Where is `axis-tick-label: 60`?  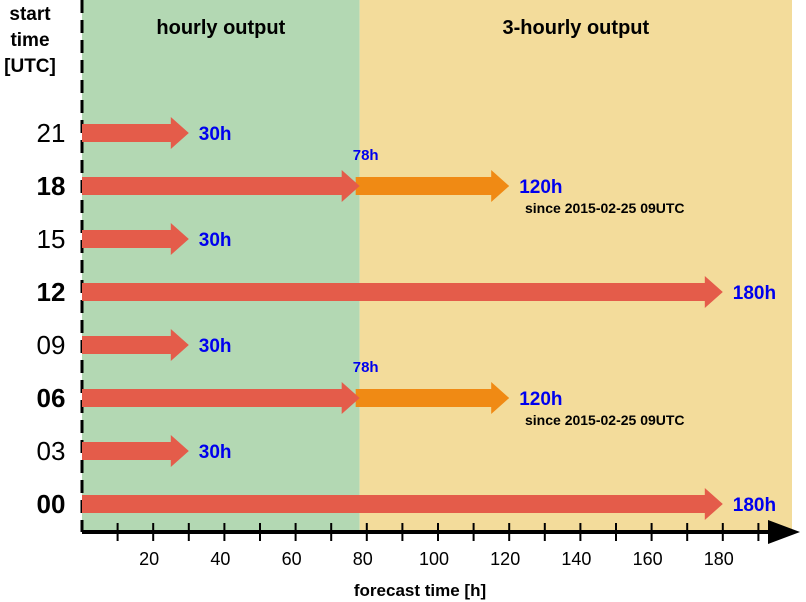 axis-tick-label: 60 is located at coordinates (292, 559).